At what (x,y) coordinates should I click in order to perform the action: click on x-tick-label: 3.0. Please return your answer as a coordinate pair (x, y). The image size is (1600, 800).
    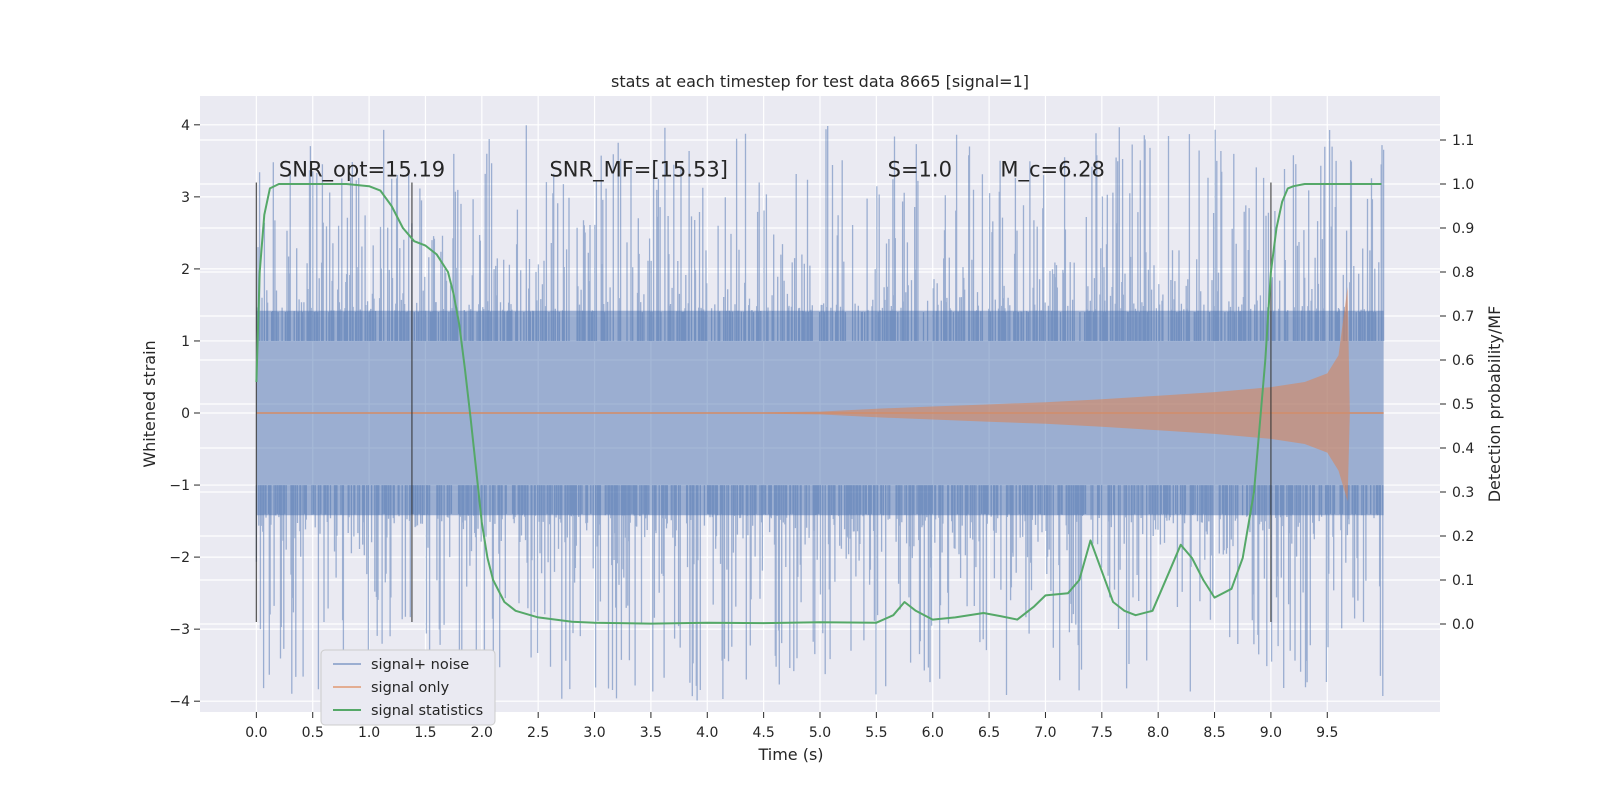
    Looking at the image, I should click on (594, 733).